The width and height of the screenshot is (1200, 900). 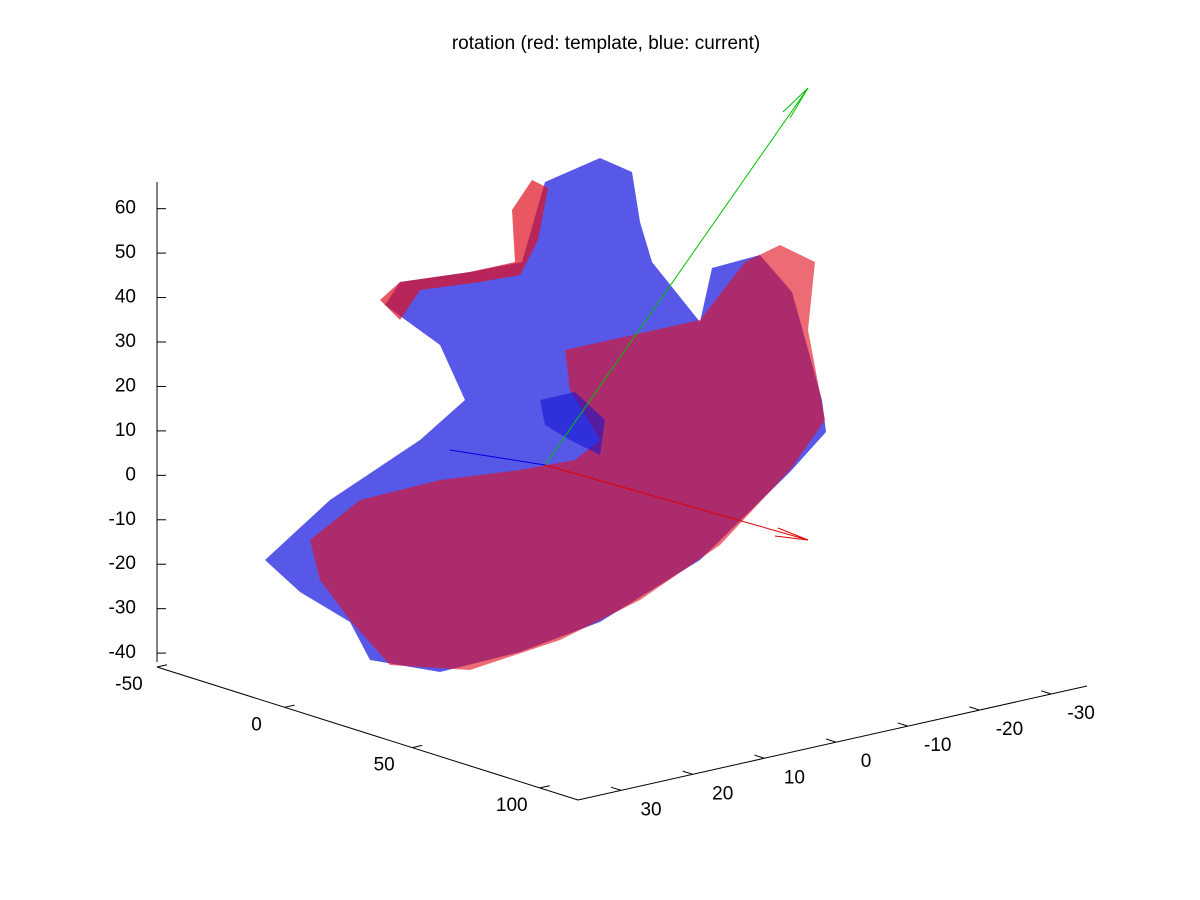 I want to click on y-tick-label: 20, so click(x=722, y=793).